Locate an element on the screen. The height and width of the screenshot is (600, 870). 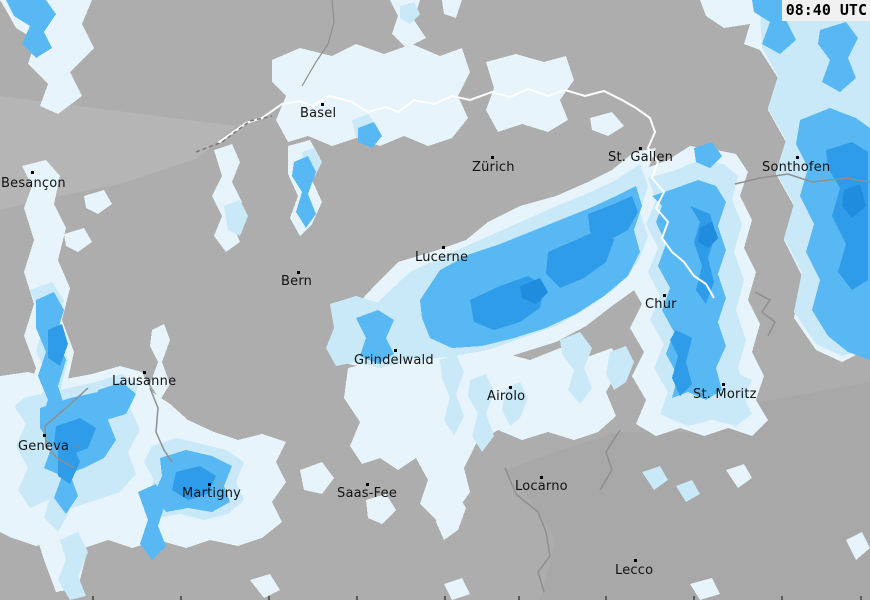
city-marker-basel is located at coordinates (322, 104).